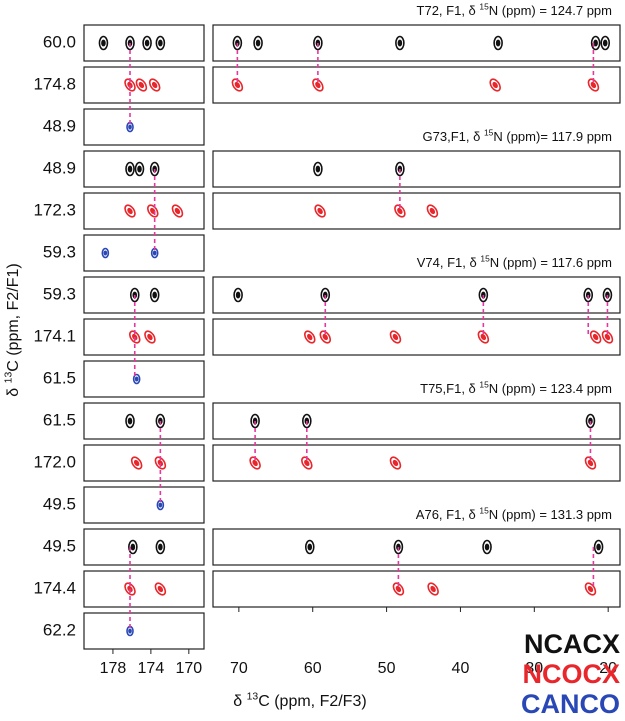  I want to click on strip-label: 49.5, so click(59, 503).